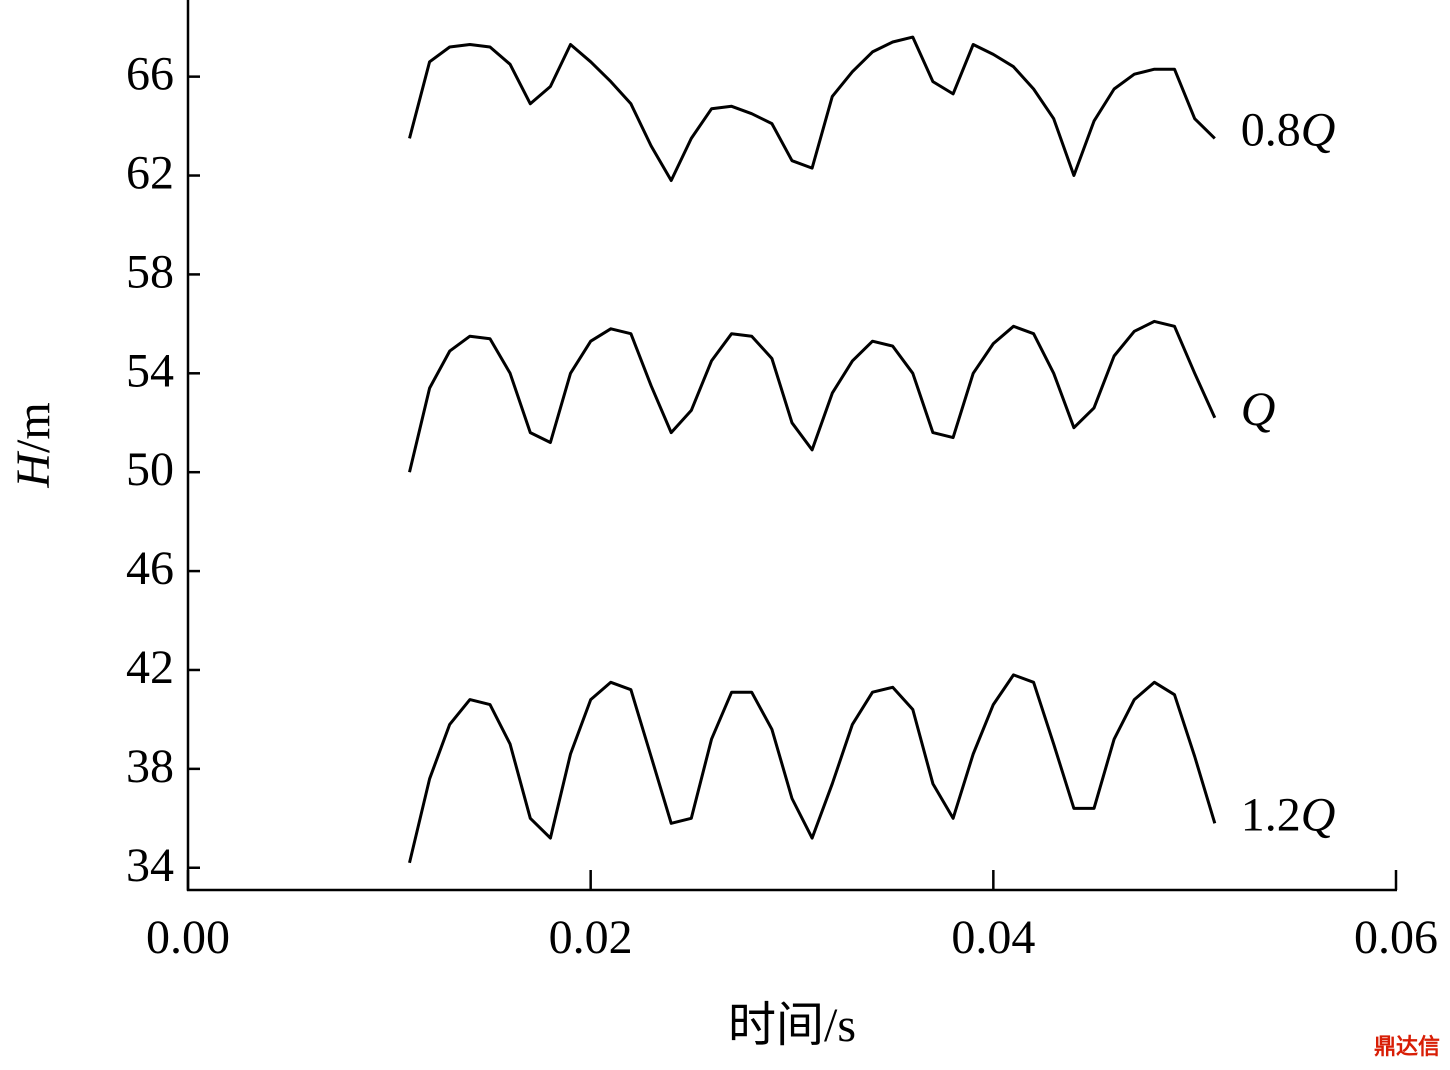  What do you see at coordinates (150, 469) in the screenshot?
I see `y-tick-label: 50` at bounding box center [150, 469].